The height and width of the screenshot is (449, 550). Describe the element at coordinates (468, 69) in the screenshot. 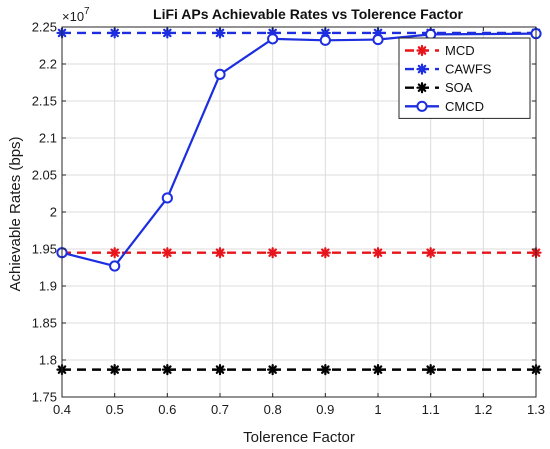

I see `legend-label-cawfs: CAWFS` at that location.